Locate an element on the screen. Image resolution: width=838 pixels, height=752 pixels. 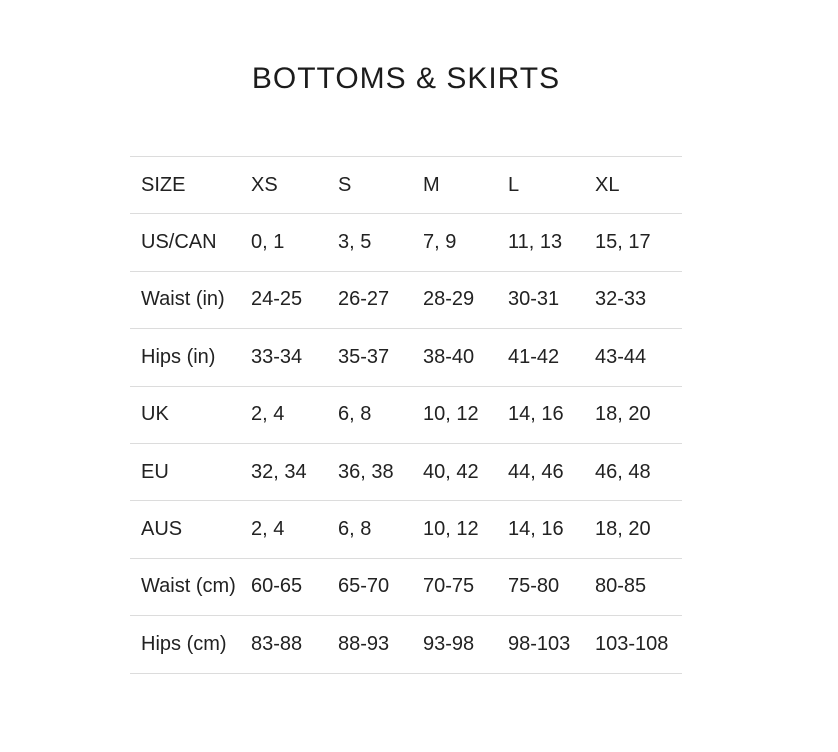
size-value-cell: 28-29 is located at coordinates (449, 299).